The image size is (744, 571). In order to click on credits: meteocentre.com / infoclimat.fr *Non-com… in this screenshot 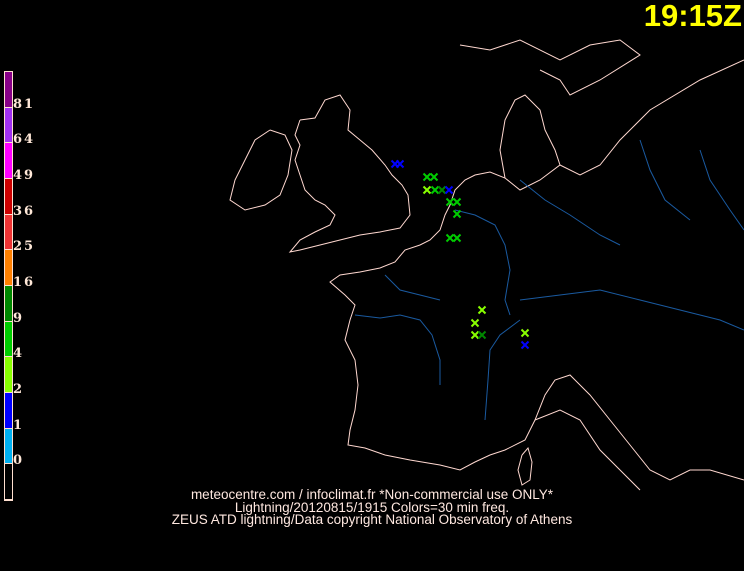, I will do `click(372, 507)`.